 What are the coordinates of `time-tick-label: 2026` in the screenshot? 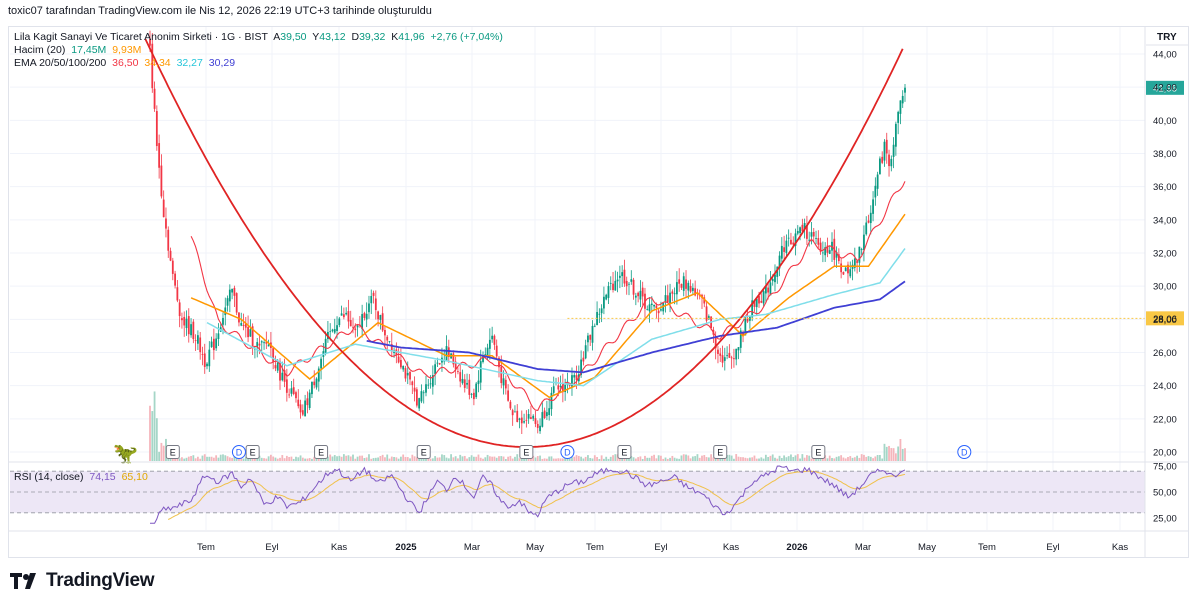 It's located at (796, 547).